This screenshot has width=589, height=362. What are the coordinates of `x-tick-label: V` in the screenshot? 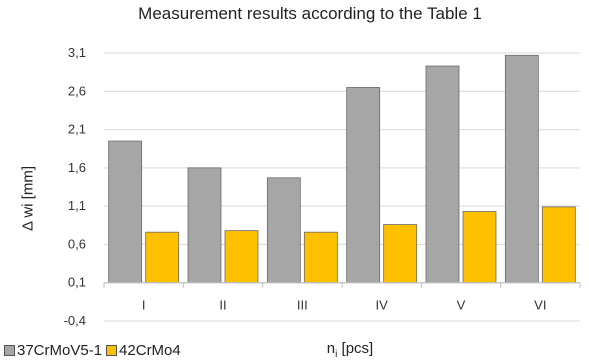 It's located at (461, 305).